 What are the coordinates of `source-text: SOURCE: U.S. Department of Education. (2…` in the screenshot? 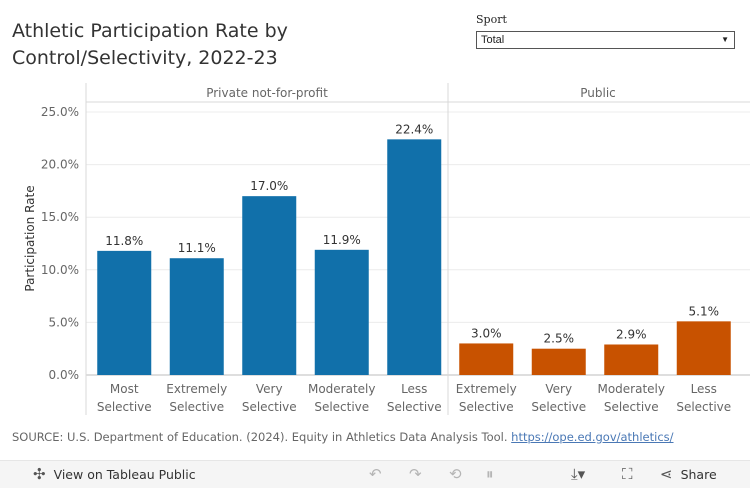 It's located at (262, 437).